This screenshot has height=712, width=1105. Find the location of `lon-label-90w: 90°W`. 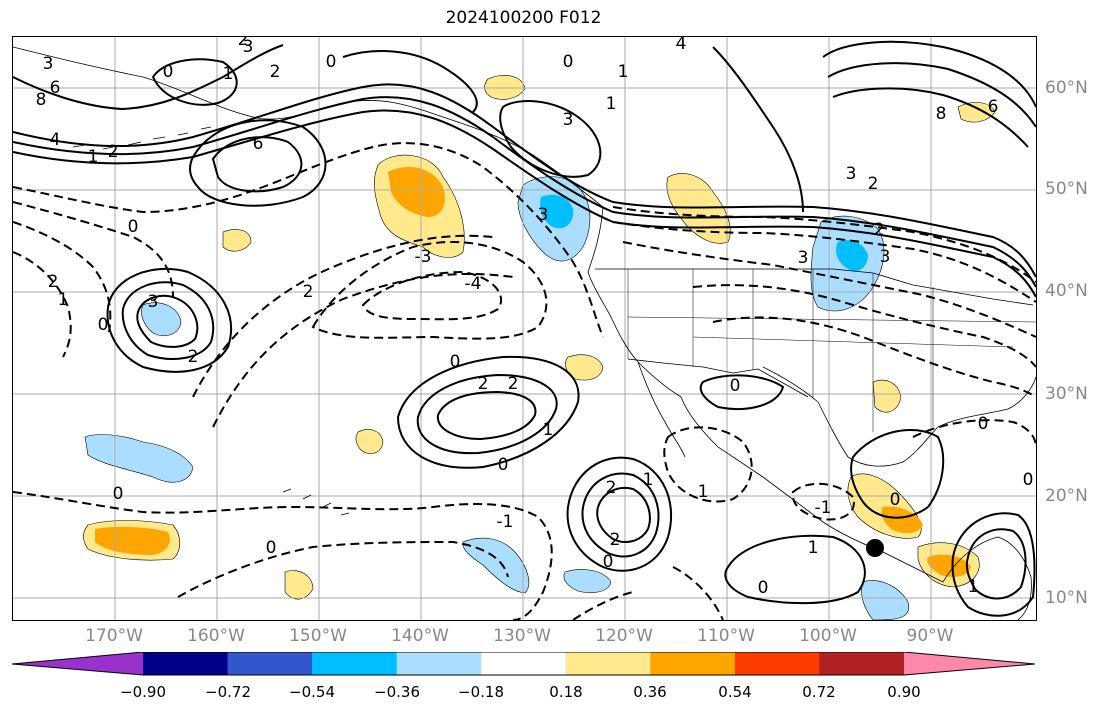

lon-label-90w: 90°W is located at coordinates (930, 636).